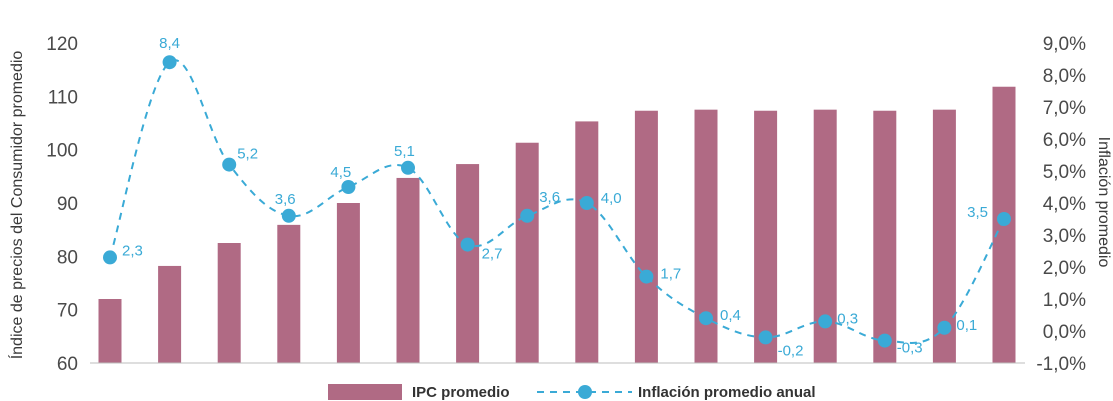 Image resolution: width=1113 pixels, height=401 pixels. Describe the element at coordinates (847, 318) in the screenshot. I see `point-label: 0,3` at that location.